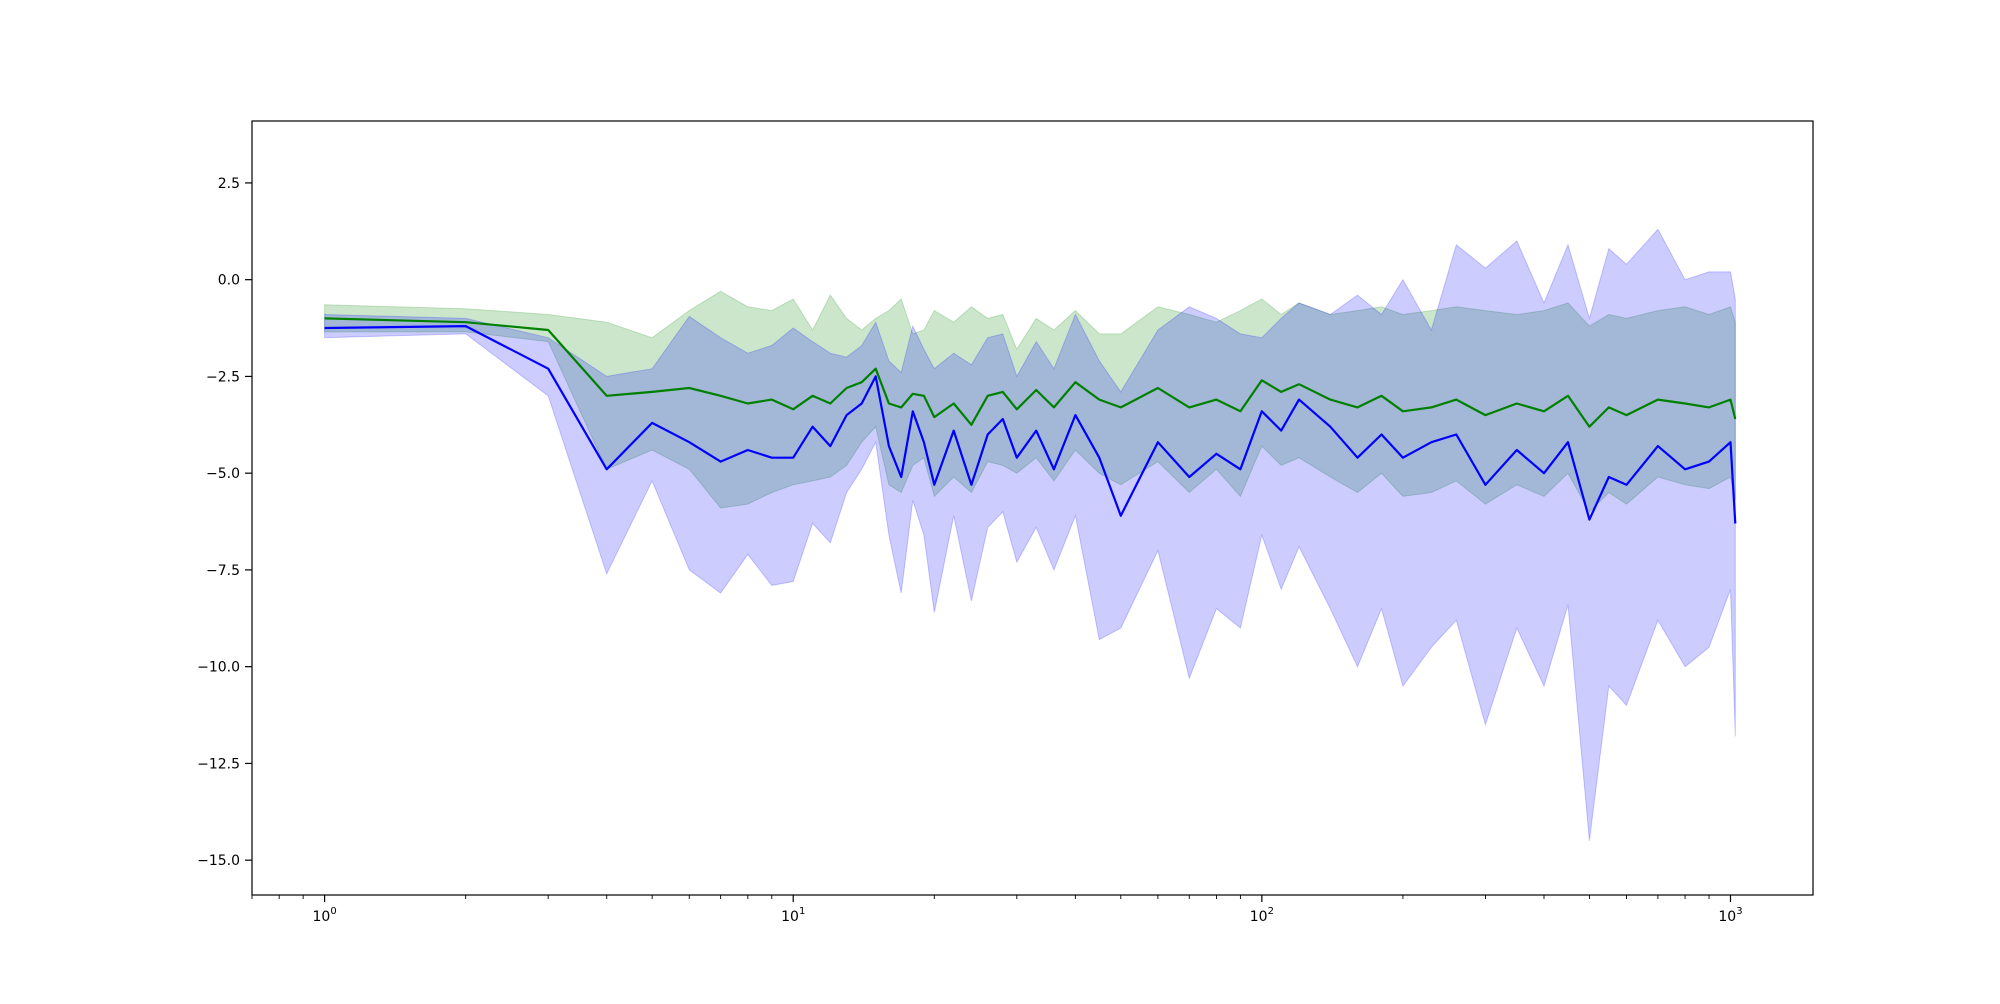 This screenshot has width=2000, height=1004. Describe the element at coordinates (224, 522) in the screenshot. I see `y-axis: 2.5 0.0 −2.5 −5.0 −7.5 −10.0 −12.5 −15.0` at that location.